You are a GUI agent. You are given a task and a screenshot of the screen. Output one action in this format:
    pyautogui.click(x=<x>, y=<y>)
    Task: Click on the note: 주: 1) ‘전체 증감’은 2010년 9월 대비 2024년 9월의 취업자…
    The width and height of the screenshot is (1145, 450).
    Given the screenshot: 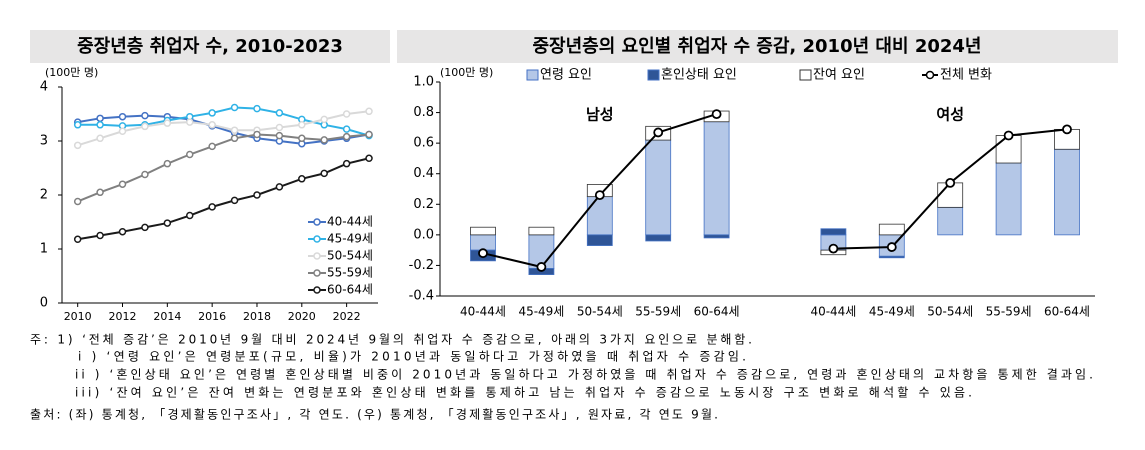 What is the action you would take?
    pyautogui.click(x=391, y=340)
    